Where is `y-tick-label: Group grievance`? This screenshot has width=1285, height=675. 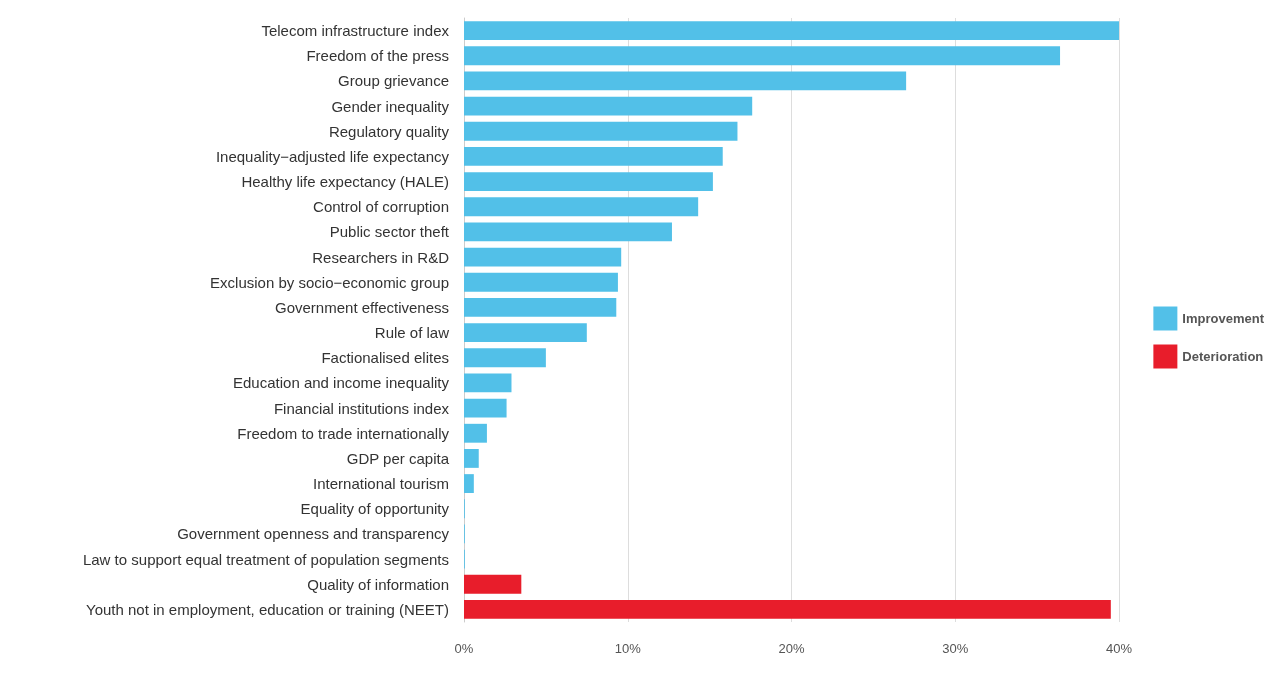
y-tick-label: Group grievance is located at coordinates (393, 81).